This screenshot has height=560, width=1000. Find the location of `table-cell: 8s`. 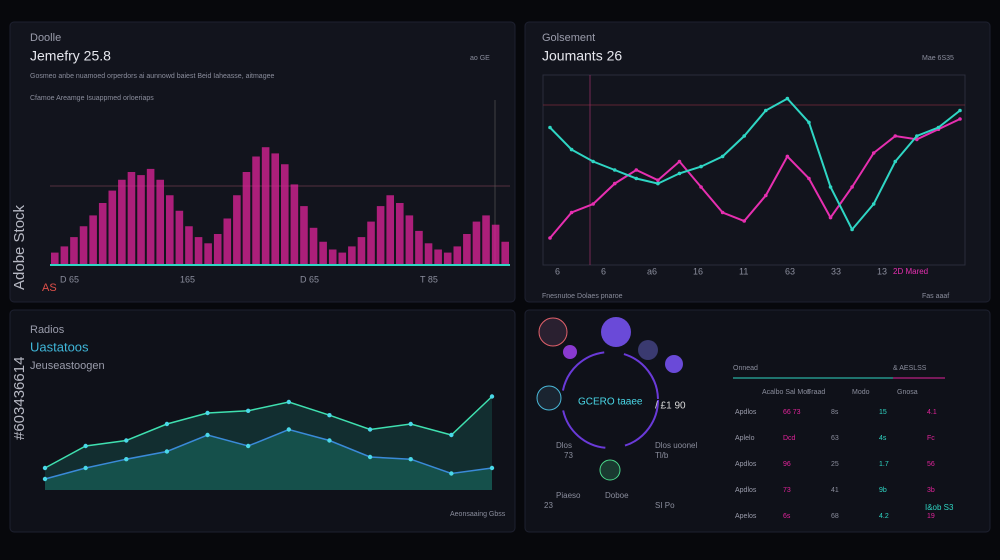

table-cell: 8s is located at coordinates (835, 412).